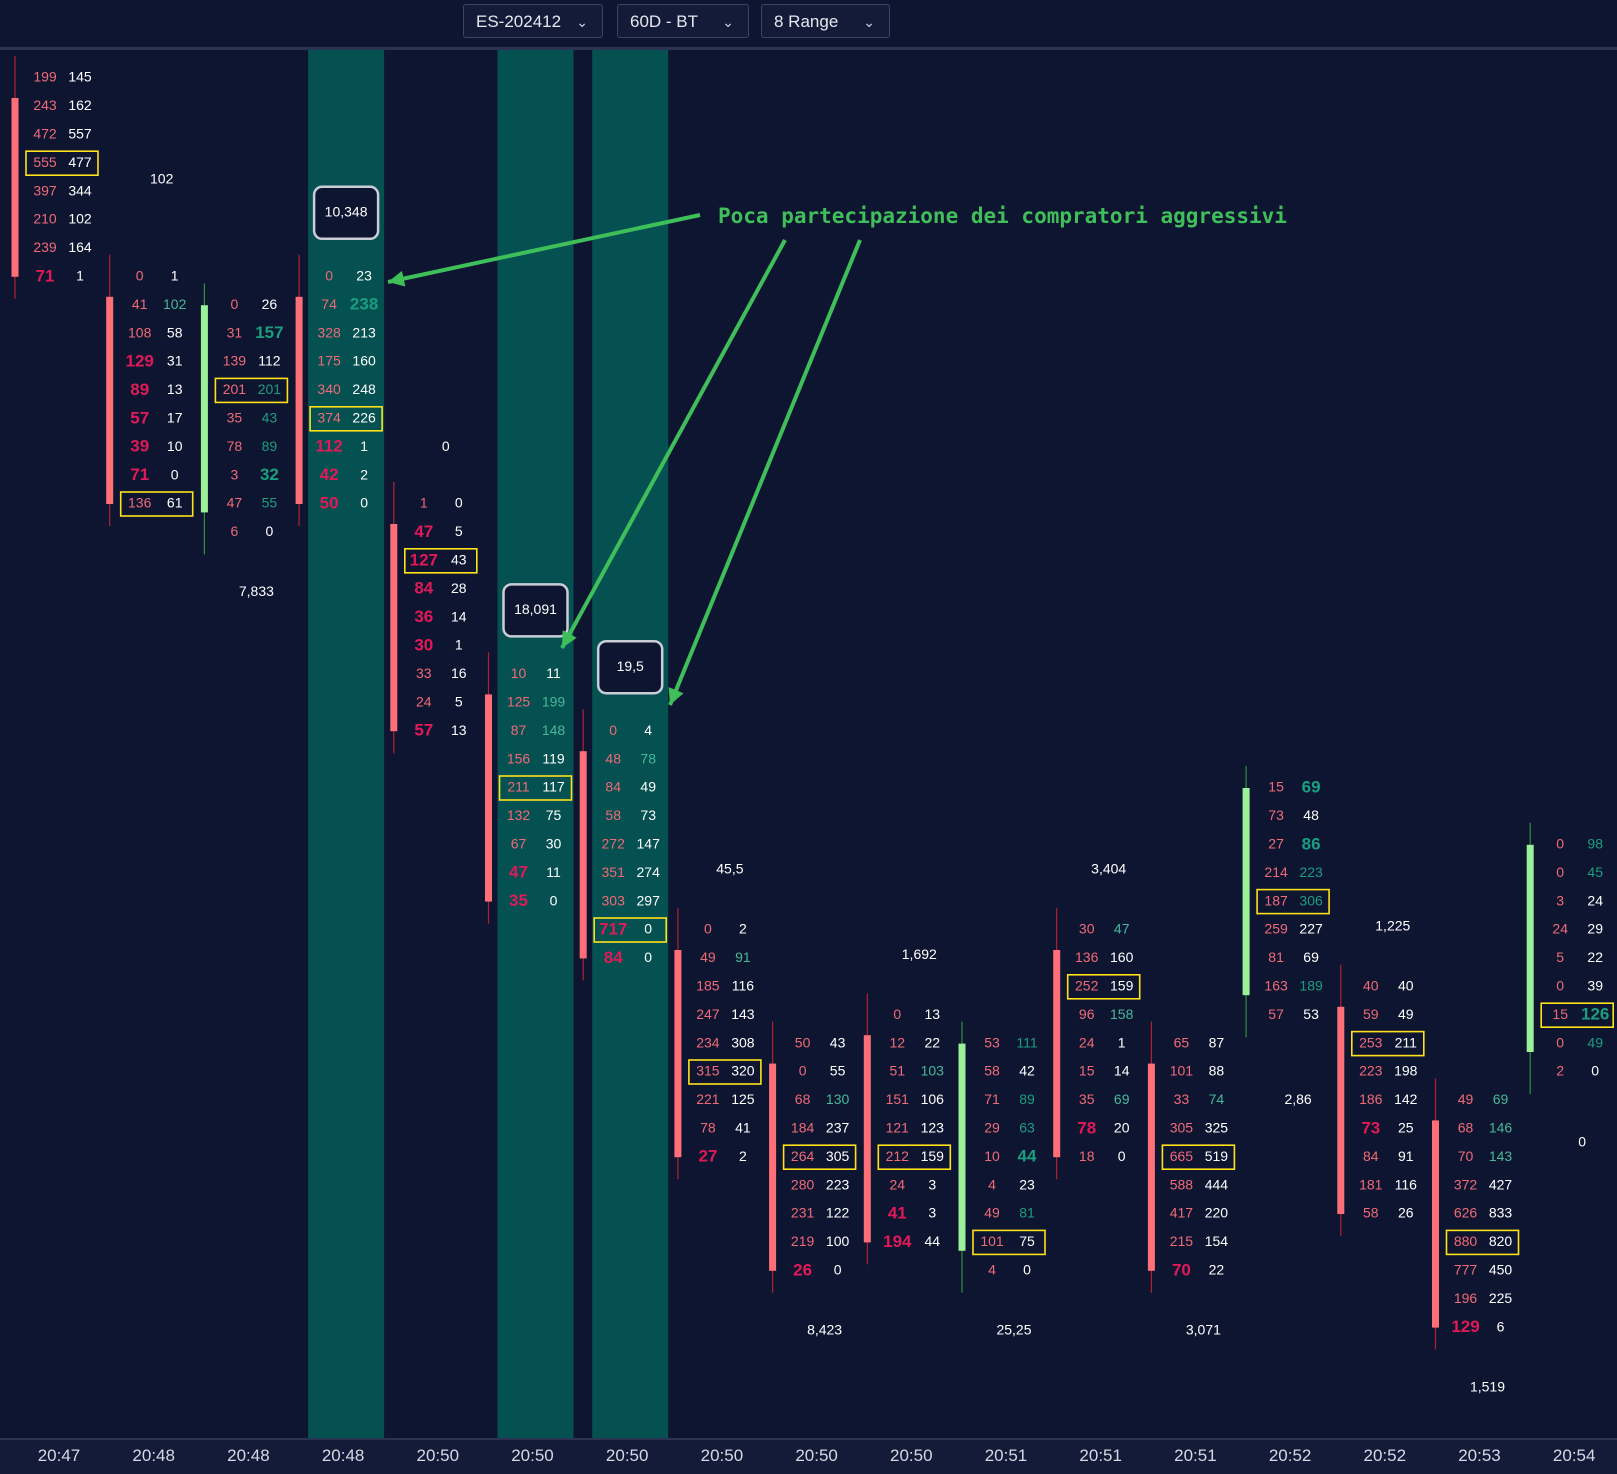  What do you see at coordinates (235, 389) in the screenshot?
I see `bid-volume-cell: 201` at bounding box center [235, 389].